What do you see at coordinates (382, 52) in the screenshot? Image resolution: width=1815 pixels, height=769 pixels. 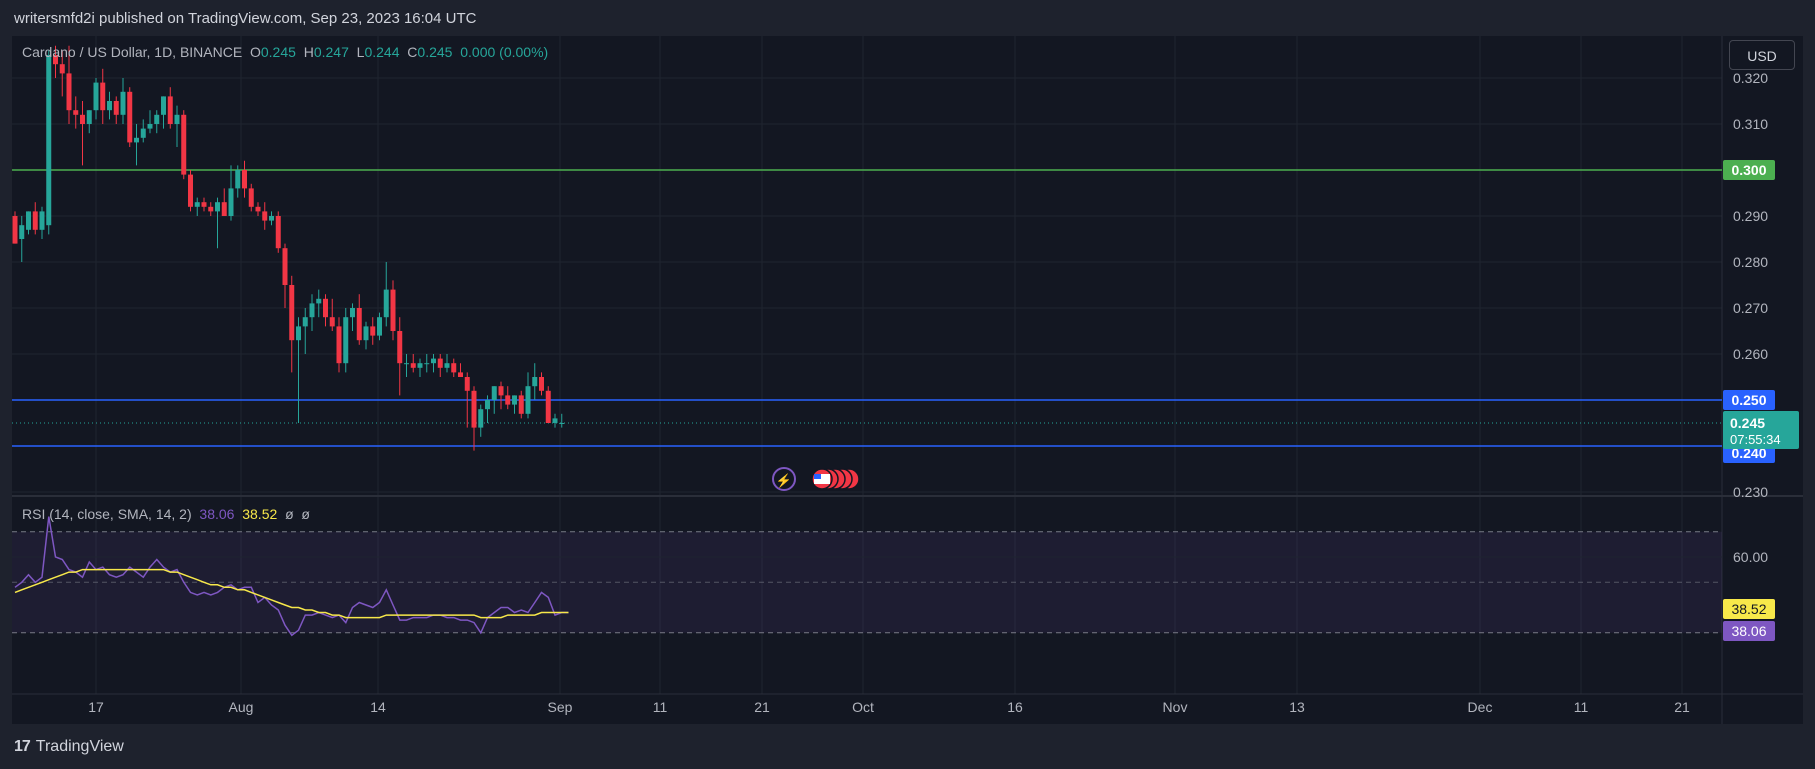 I see `low-value: 0.244` at bounding box center [382, 52].